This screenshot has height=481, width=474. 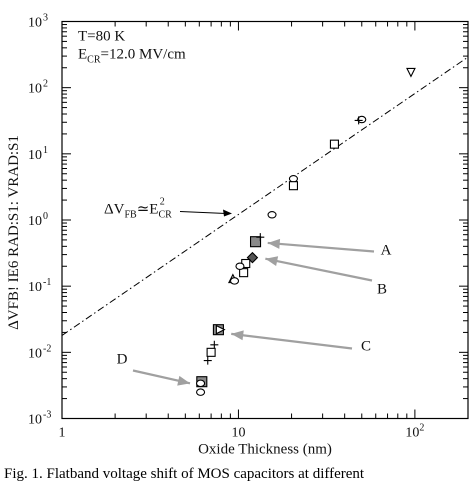 I want to click on y-axis-label: ΔVFB! IE6 RAD:S1: VRAD:S1, so click(x=14, y=232).